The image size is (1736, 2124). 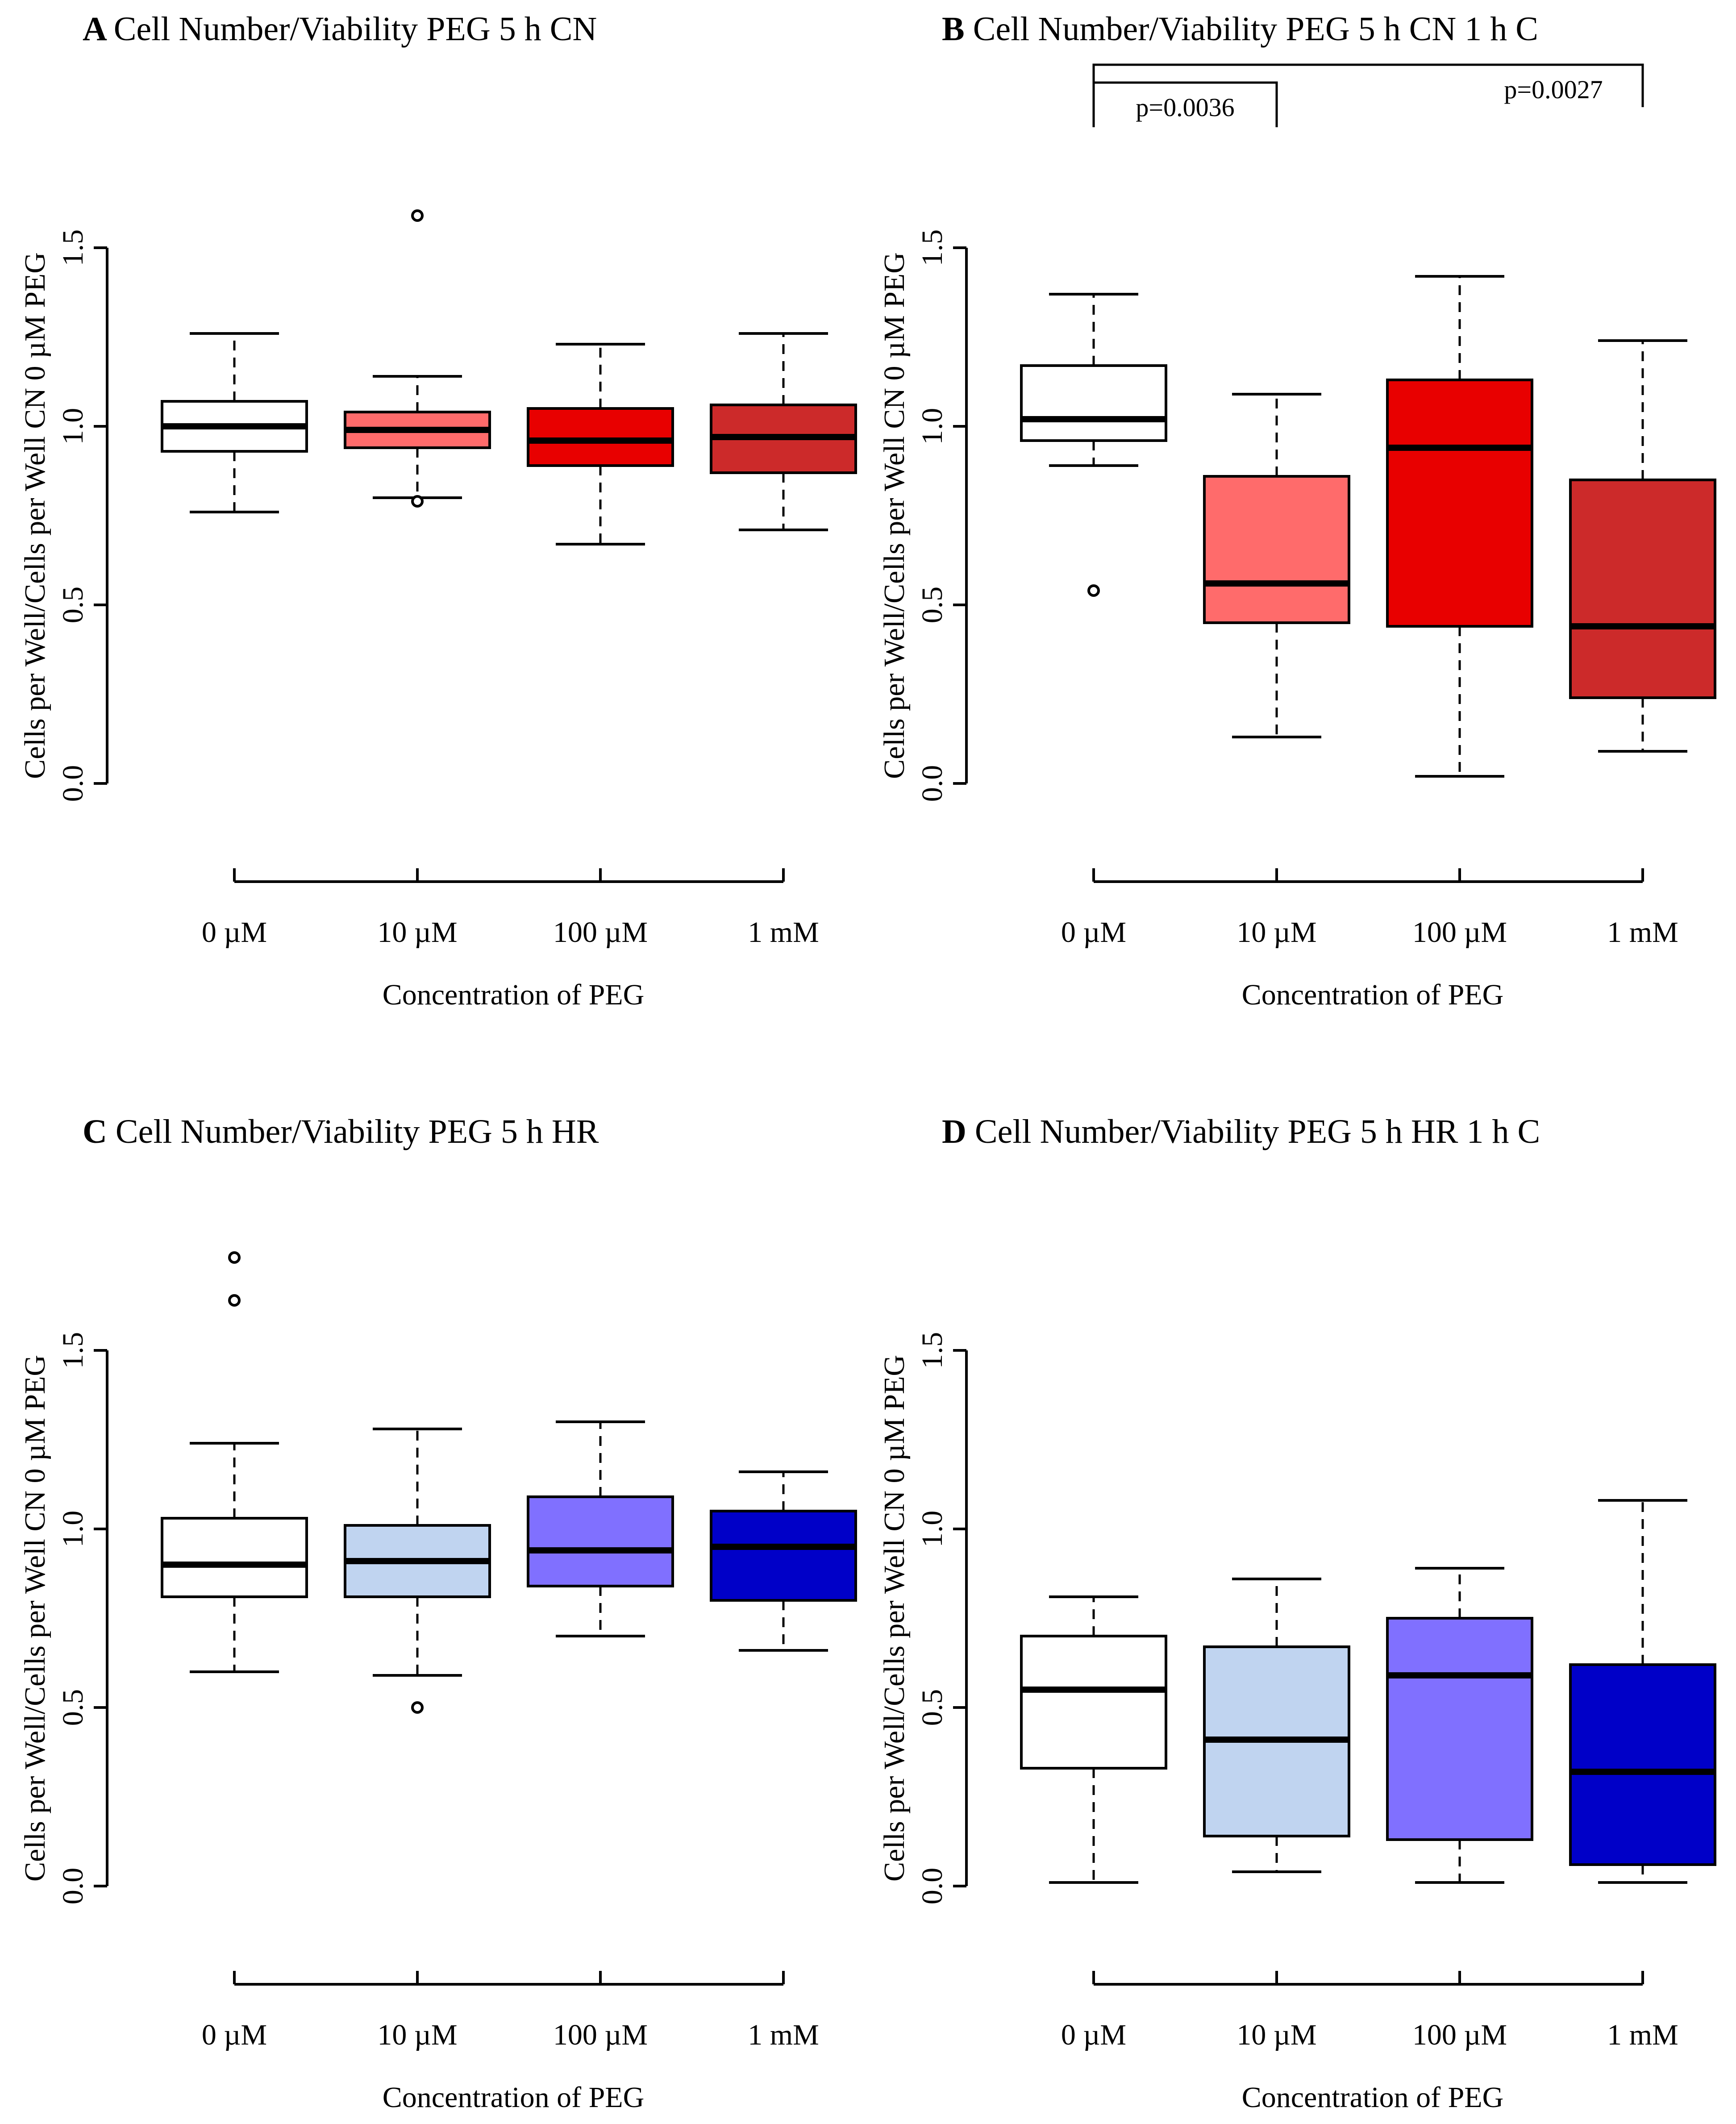 What do you see at coordinates (1255, 29) in the screenshot?
I see `panel-title-text: Cell Number/Viability PEG 5 h CN 1 h C` at bounding box center [1255, 29].